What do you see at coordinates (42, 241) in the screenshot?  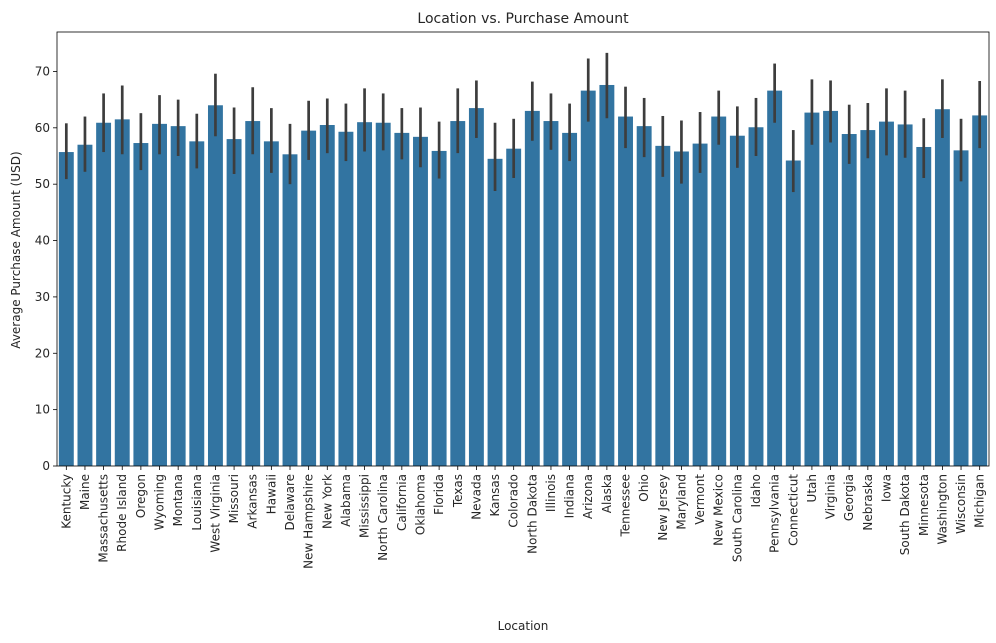 I see `y-tick-label: 40` at bounding box center [42, 241].